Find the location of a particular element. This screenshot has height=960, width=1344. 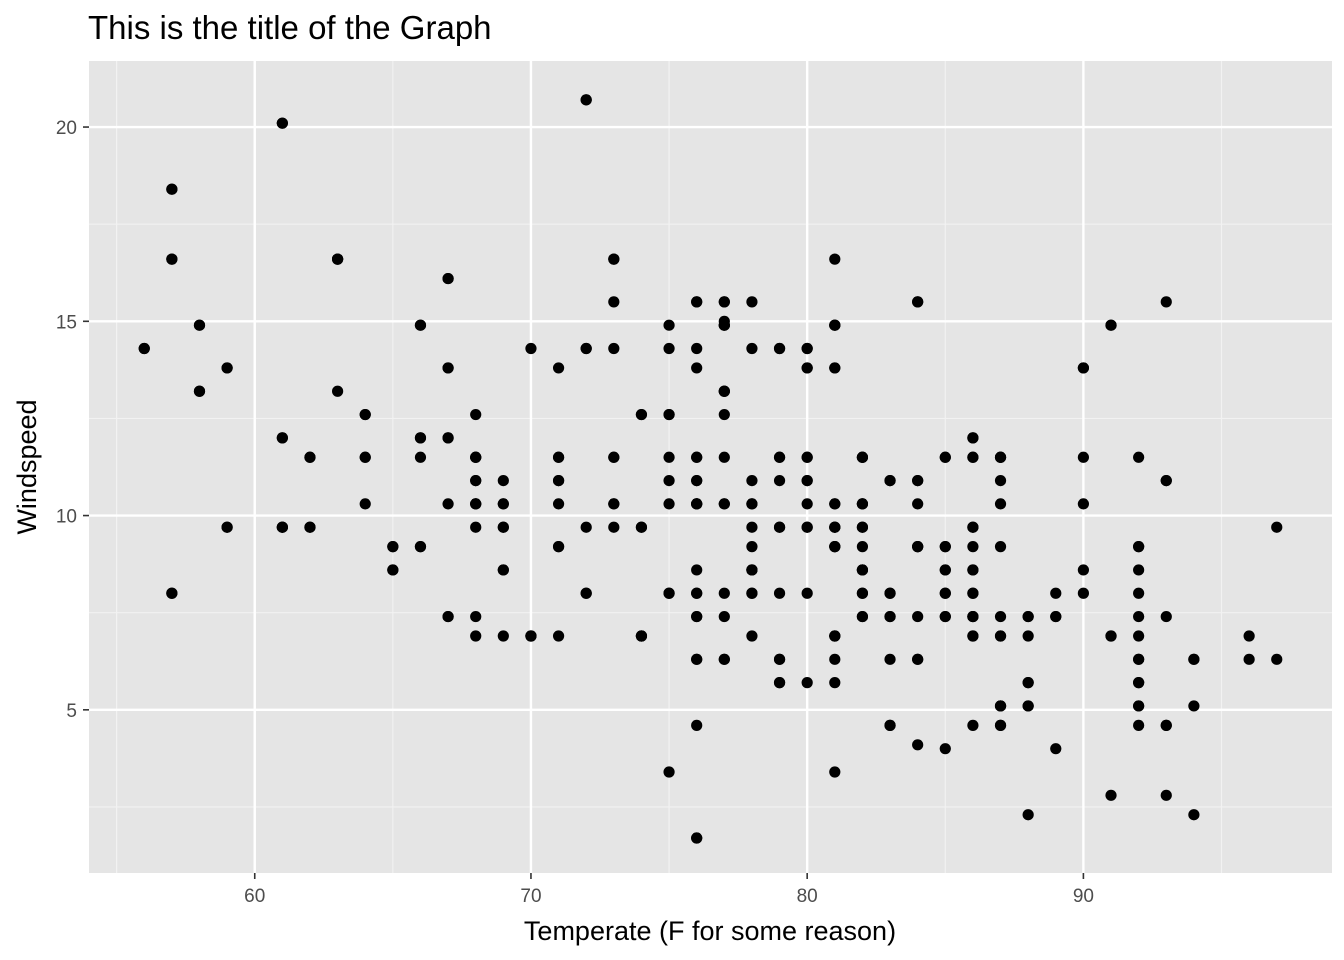

y-axis: 5 10 15 20 is located at coordinates (72, 420).